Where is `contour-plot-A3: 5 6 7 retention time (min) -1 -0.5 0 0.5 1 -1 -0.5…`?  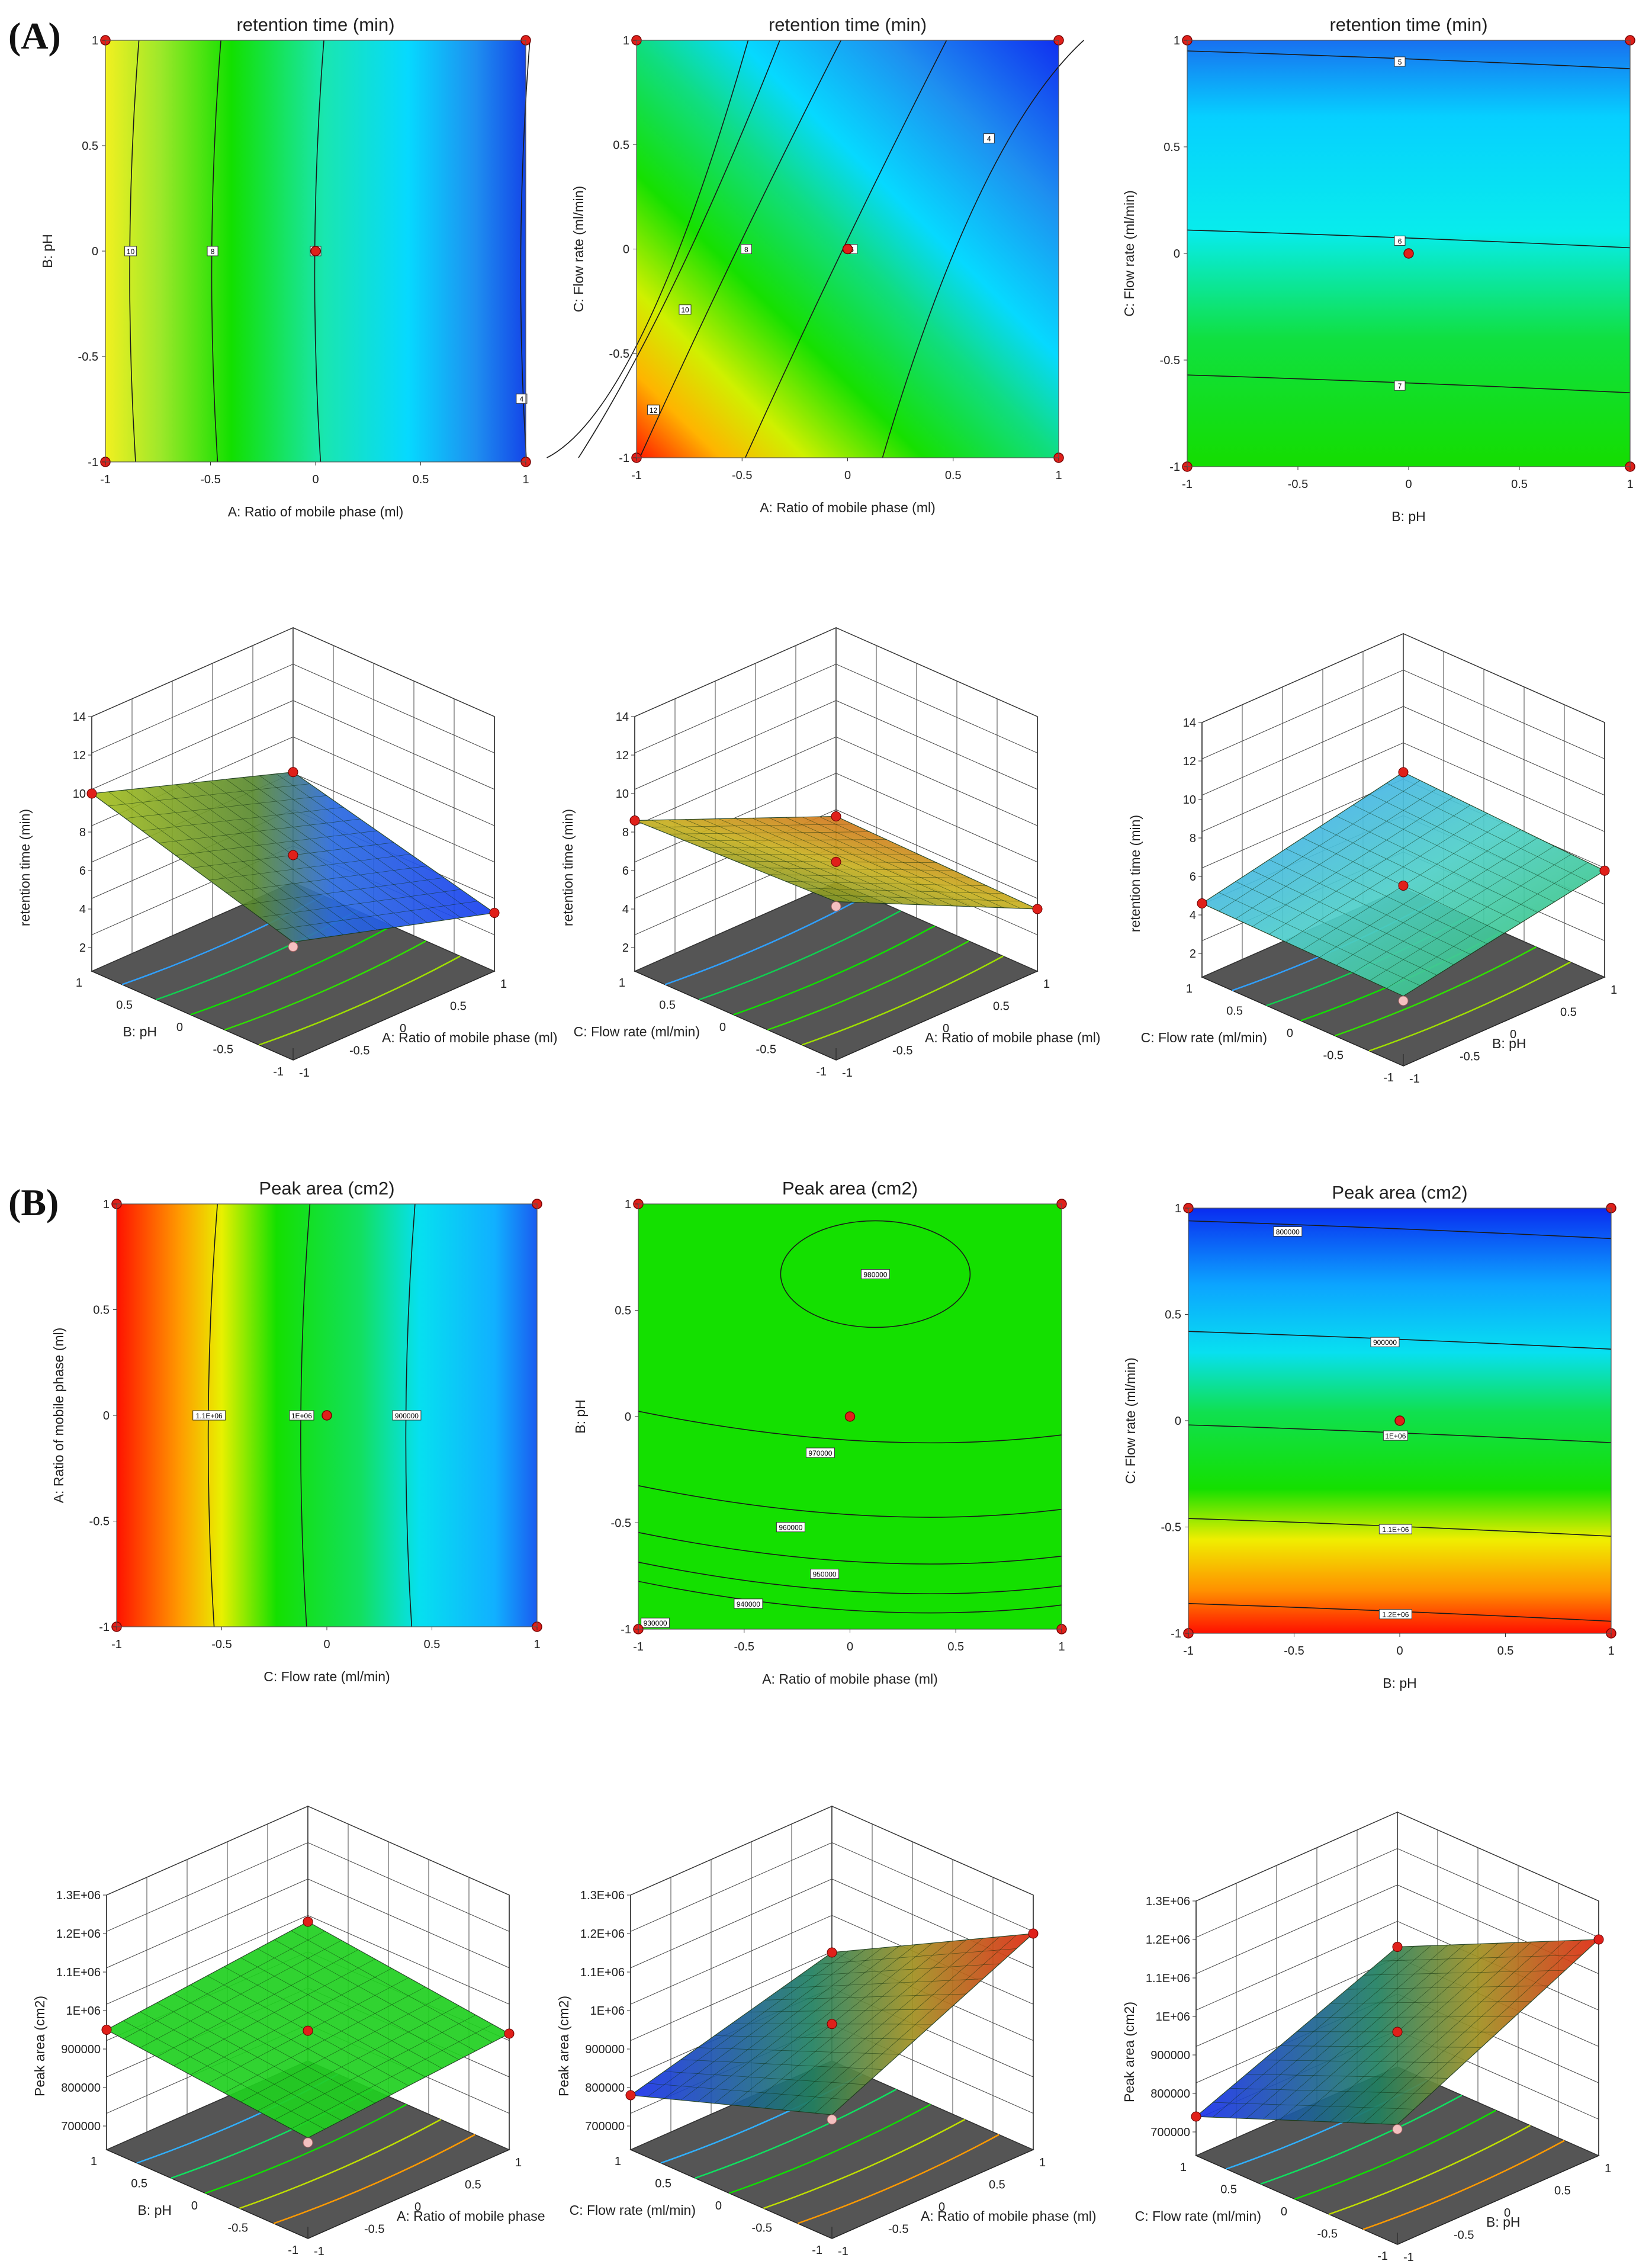
contour-plot-A3: 5 6 7 retention time (min) -1 -0.5 0 0.5 1 -1 -0.5… is located at coordinates (1378, 269).